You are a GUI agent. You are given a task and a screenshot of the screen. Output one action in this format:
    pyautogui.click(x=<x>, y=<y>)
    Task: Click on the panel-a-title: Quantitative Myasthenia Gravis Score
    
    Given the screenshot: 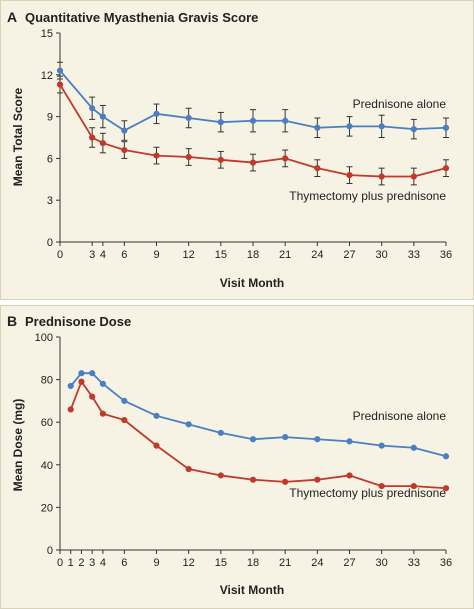 What is the action you would take?
    pyautogui.click(x=141, y=17)
    